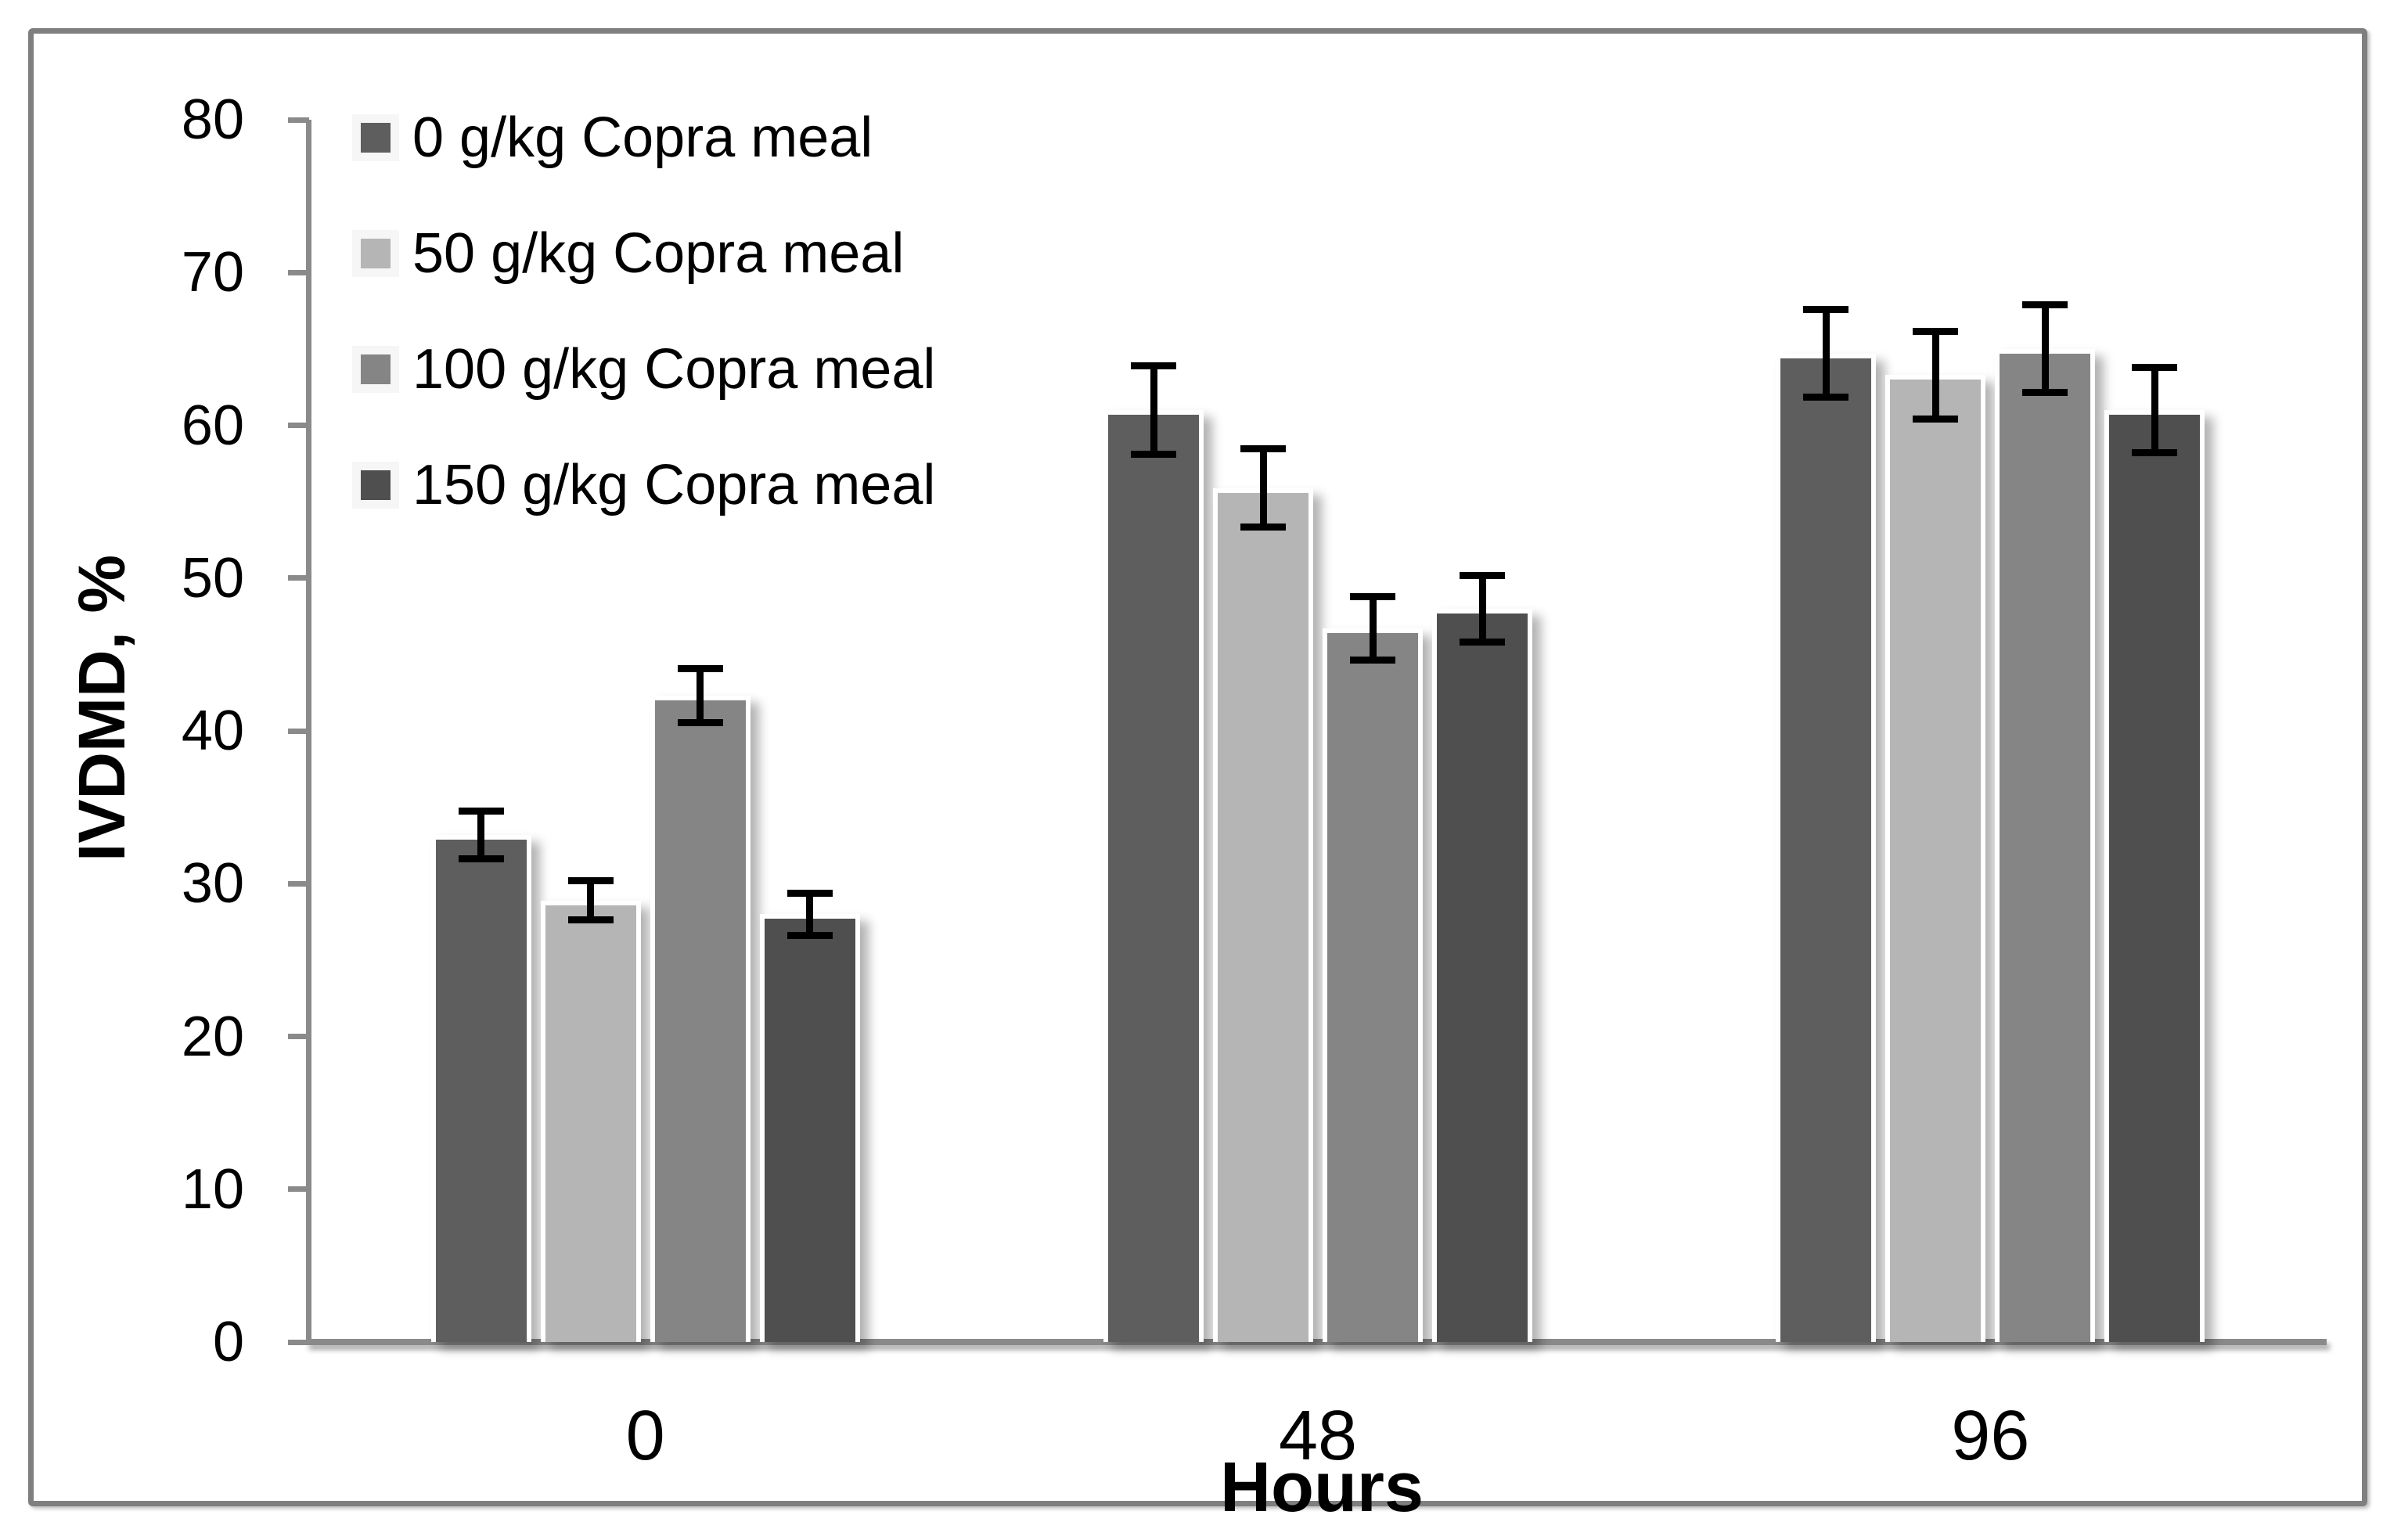 Image resolution: width=2401 pixels, height=1540 pixels. I want to click on y-tick-label-50: 50, so click(212, 578).